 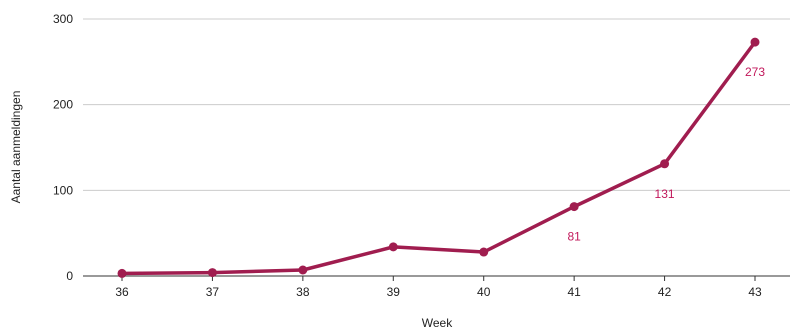 What do you see at coordinates (666, 154) in the screenshot?
I see `data-labels: 81 131 273` at bounding box center [666, 154].